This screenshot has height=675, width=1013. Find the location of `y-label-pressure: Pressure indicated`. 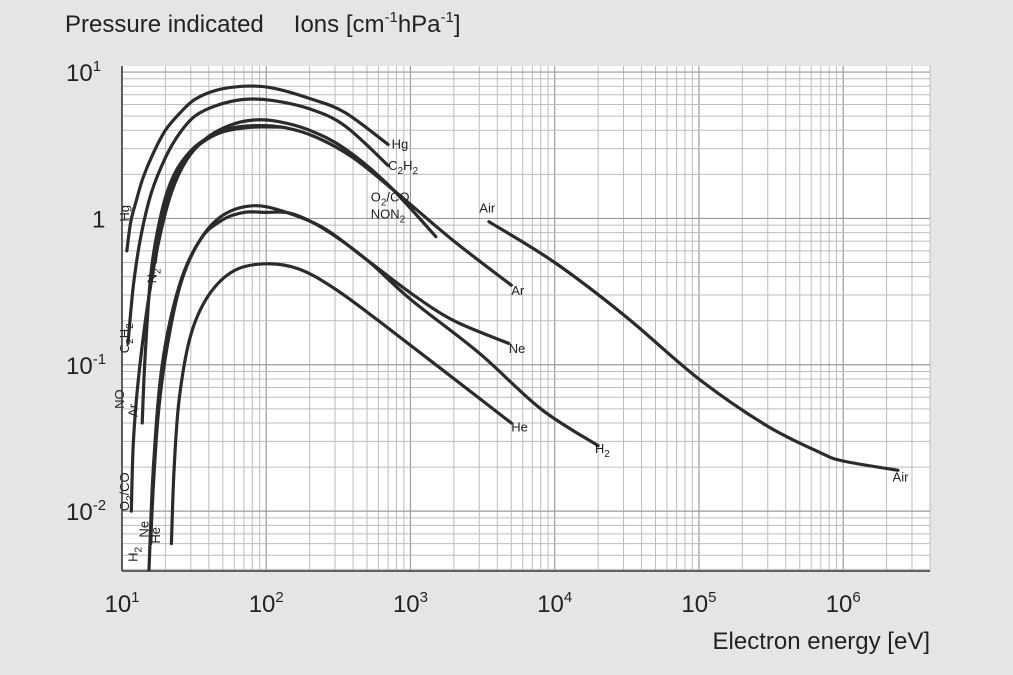

y-label-pressure: Pressure indicated is located at coordinates (164, 24).